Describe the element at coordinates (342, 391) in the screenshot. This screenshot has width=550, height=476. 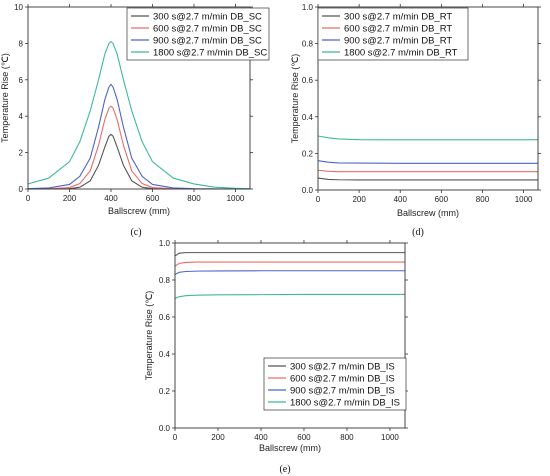
I see `legend-label-3: 900 s@2.7 m/min DB_IS` at that location.